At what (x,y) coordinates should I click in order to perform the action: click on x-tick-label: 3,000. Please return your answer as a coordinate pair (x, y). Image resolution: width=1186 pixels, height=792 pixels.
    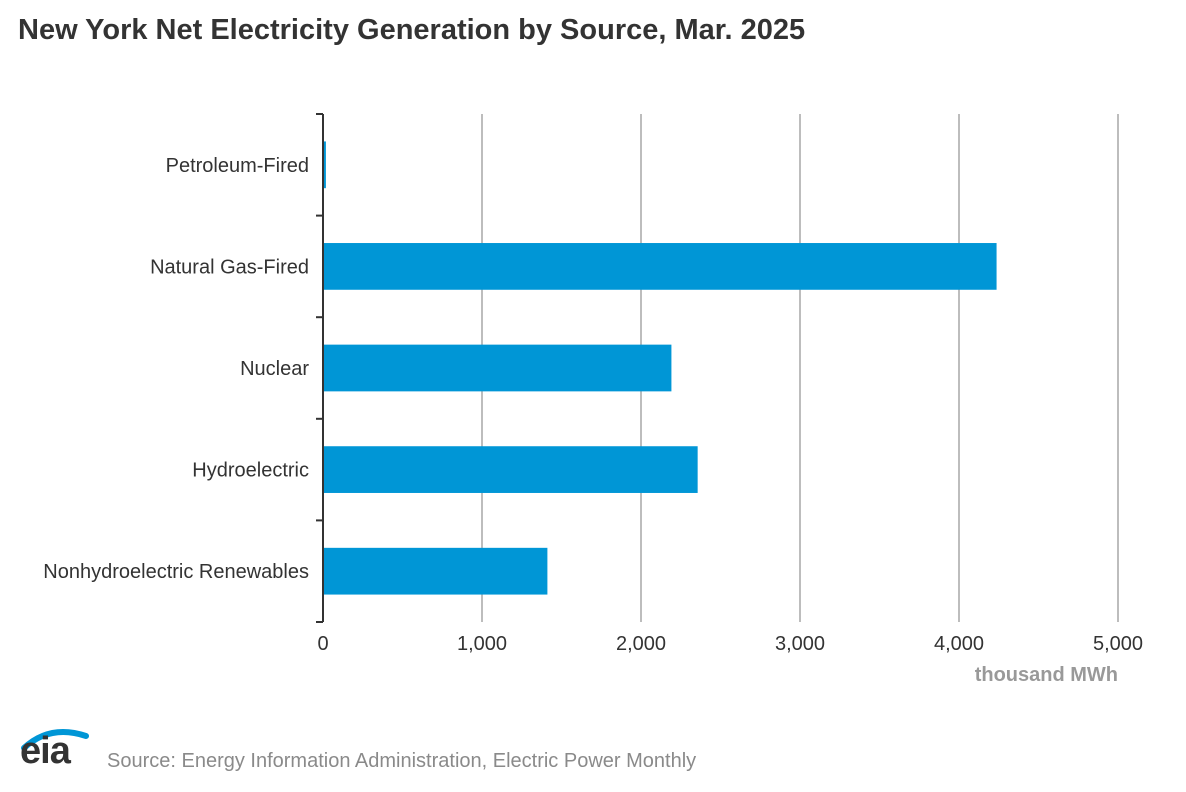
    Looking at the image, I should click on (800, 644).